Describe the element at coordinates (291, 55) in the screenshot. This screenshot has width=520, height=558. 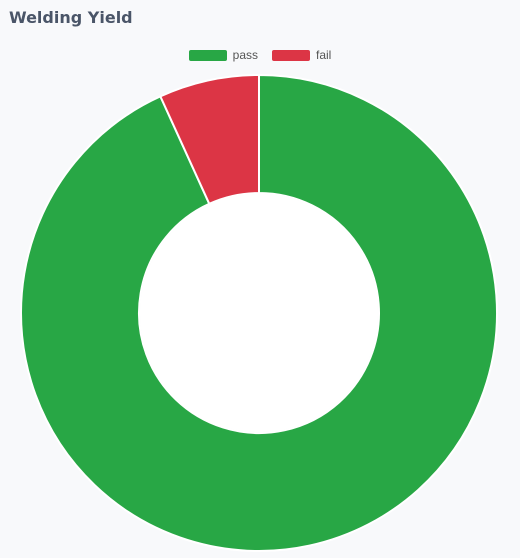
I see `legend-swatch-fail` at that location.